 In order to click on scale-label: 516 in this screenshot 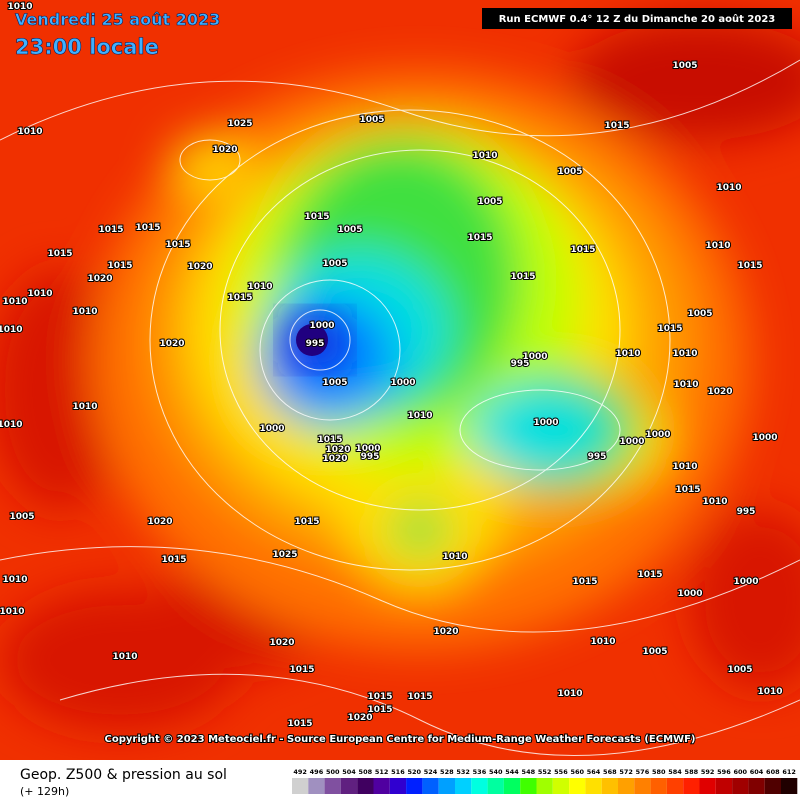, I will do `click(398, 772)`.